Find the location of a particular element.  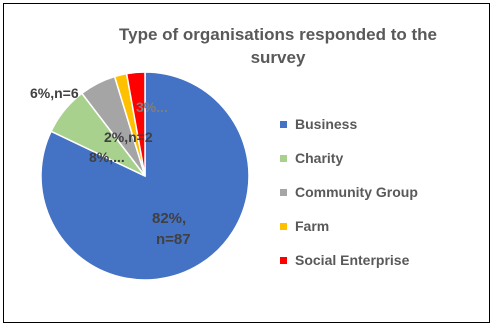

data-label-business-count: n=87 is located at coordinates (173, 239).